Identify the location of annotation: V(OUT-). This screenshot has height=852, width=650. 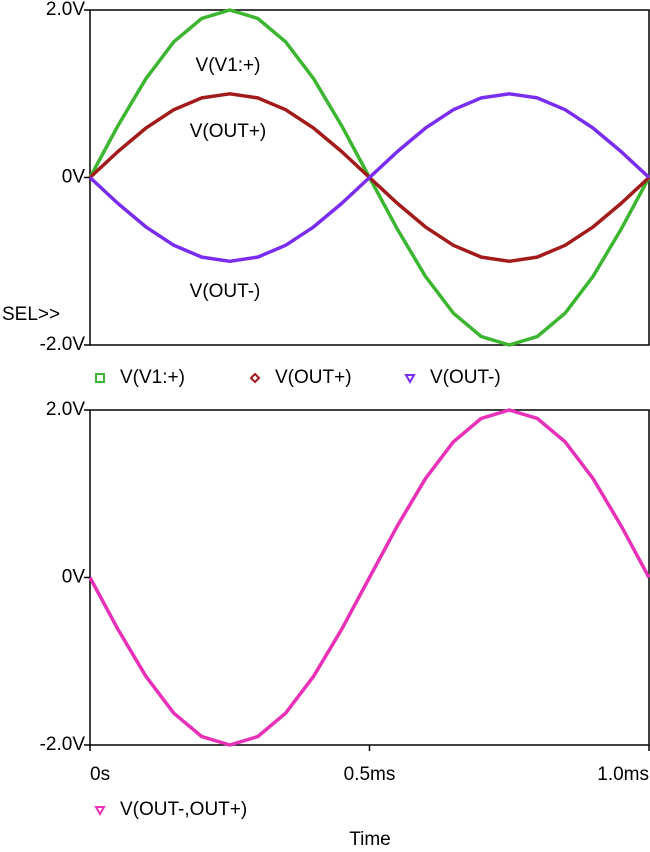
(225, 291).